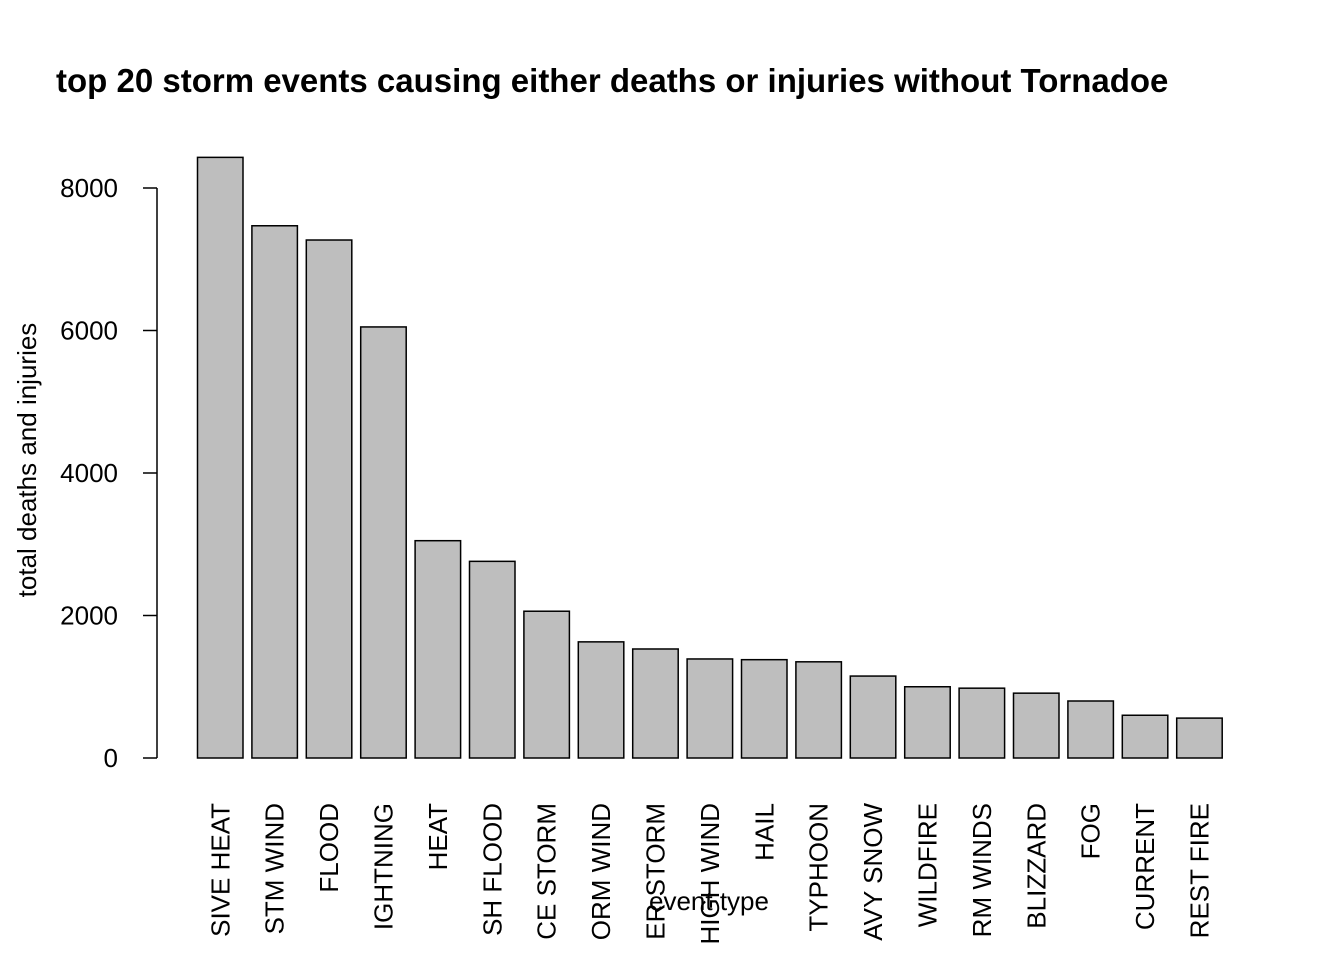 The width and height of the screenshot is (1344, 960). What do you see at coordinates (89, 331) in the screenshot?
I see `y-tick-label: 6000` at bounding box center [89, 331].